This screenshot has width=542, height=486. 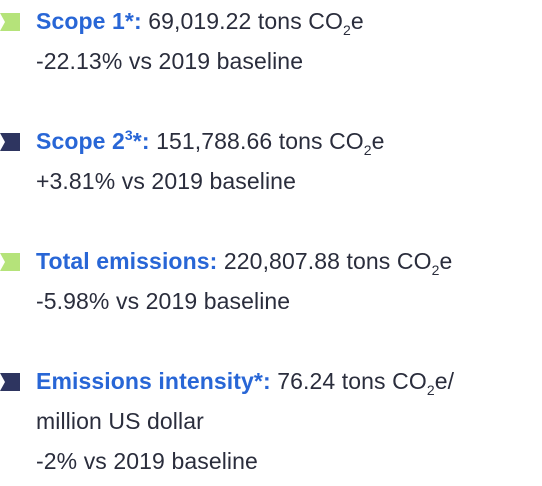 What do you see at coordinates (245, 21) in the screenshot?
I see `stat-value: 69,019.22 tons CO` at bounding box center [245, 21].